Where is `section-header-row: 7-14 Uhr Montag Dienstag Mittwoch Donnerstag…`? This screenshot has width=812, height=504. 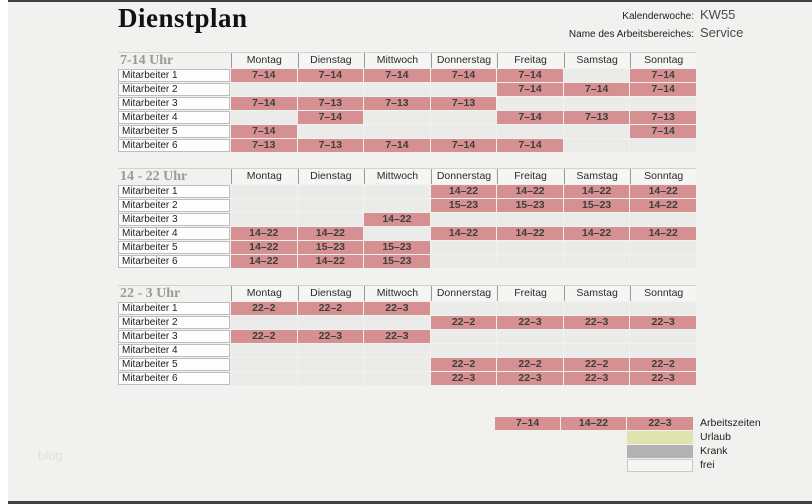
section-header-row: 7-14 Uhr Montag Dienstag Mittwoch Donnerstag… is located at coordinates (407, 60).